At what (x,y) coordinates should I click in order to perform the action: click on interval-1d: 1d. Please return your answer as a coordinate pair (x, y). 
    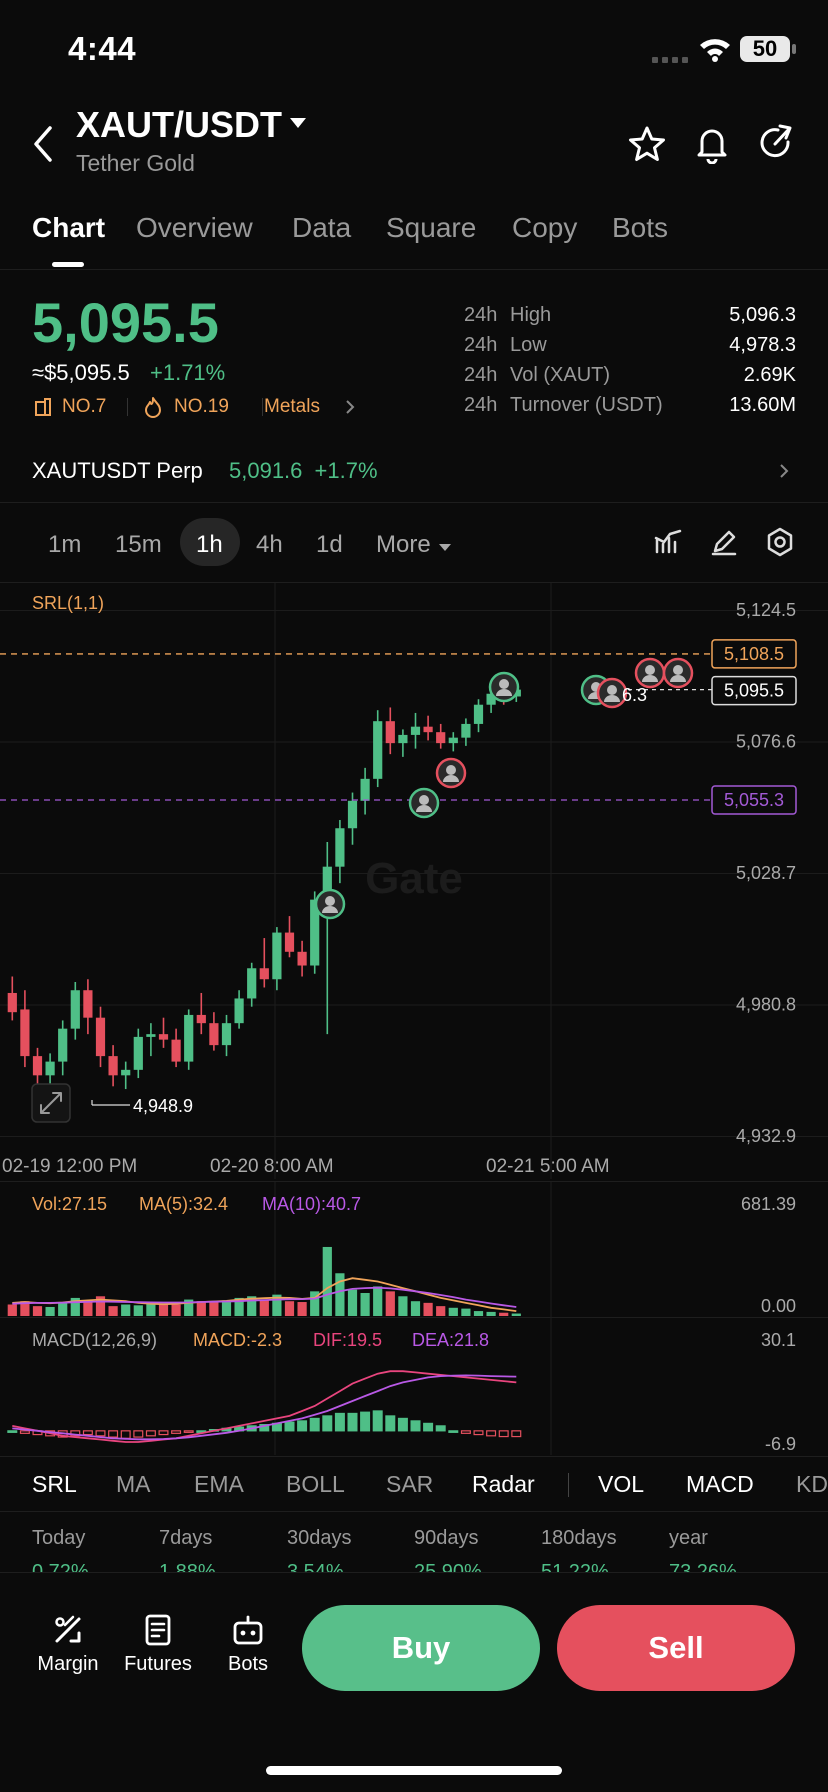
    Looking at the image, I should click on (329, 544).